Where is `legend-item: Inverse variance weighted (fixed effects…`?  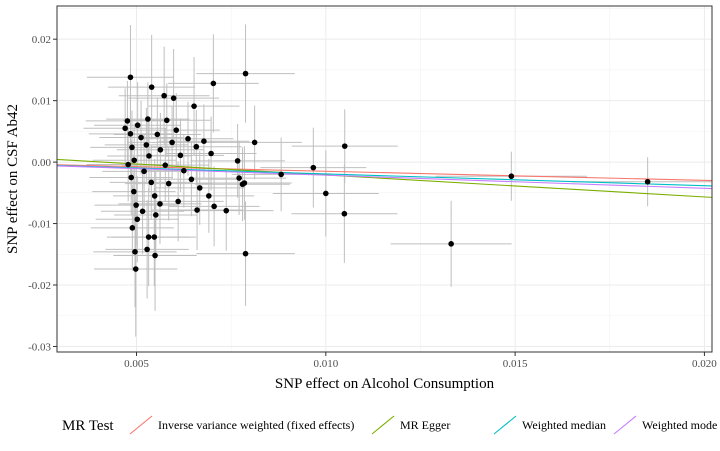
legend-item: Inverse variance weighted (fixed effects… is located at coordinates (241, 425).